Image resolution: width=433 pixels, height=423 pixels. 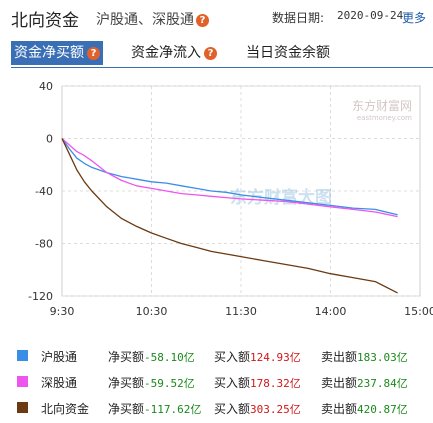 I want to click on legend-name: 北向资金, so click(x=65, y=409).